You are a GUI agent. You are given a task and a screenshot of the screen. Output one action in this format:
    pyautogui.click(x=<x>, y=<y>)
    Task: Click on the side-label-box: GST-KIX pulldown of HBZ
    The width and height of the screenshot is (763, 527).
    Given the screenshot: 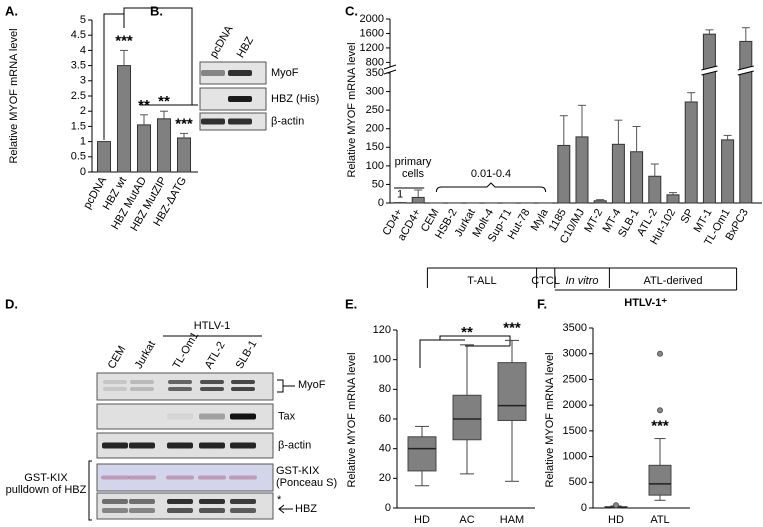 What is the action you would take?
    pyautogui.click(x=46, y=484)
    